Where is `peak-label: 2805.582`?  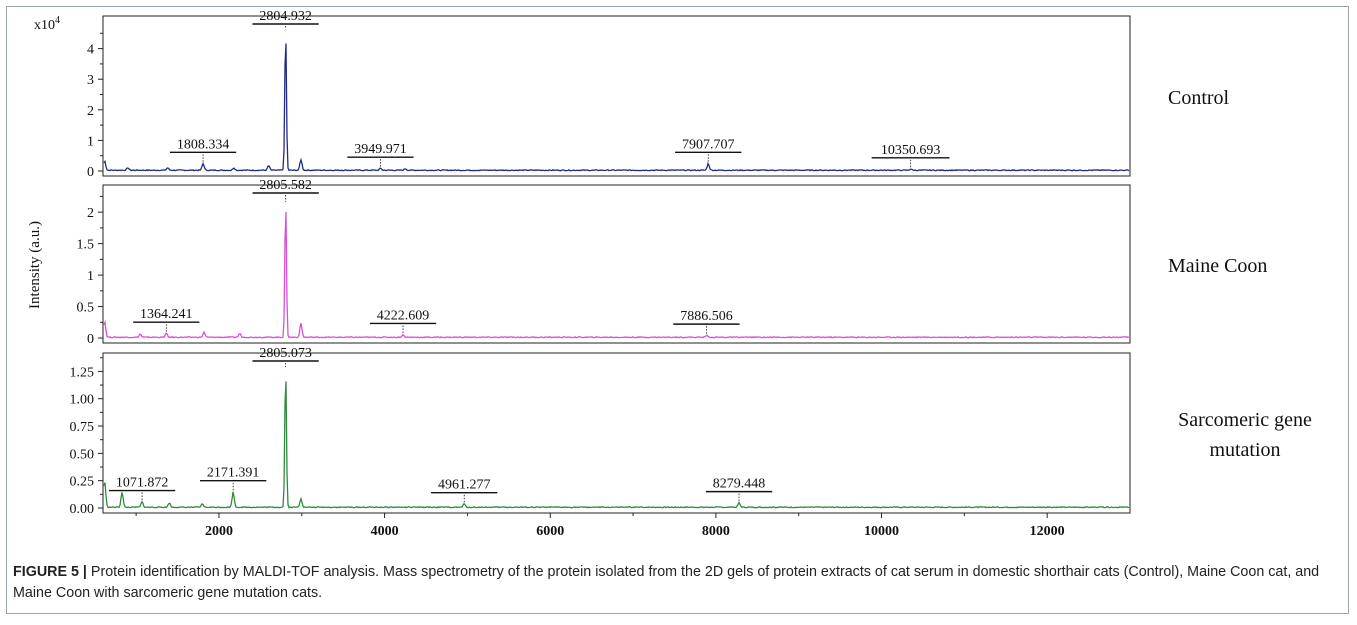 peak-label: 2805.582 is located at coordinates (285, 185).